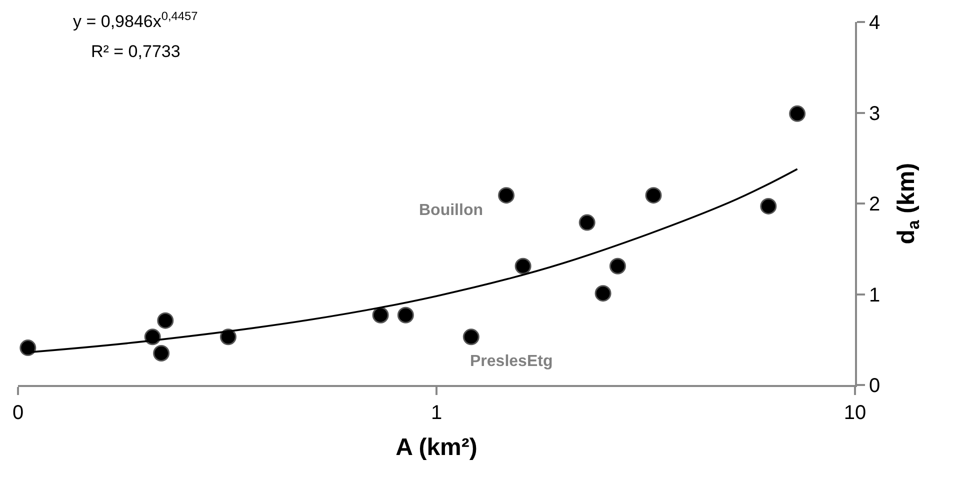 This screenshot has width=954, height=492. I want to click on y-tick-label: 0, so click(874, 386).